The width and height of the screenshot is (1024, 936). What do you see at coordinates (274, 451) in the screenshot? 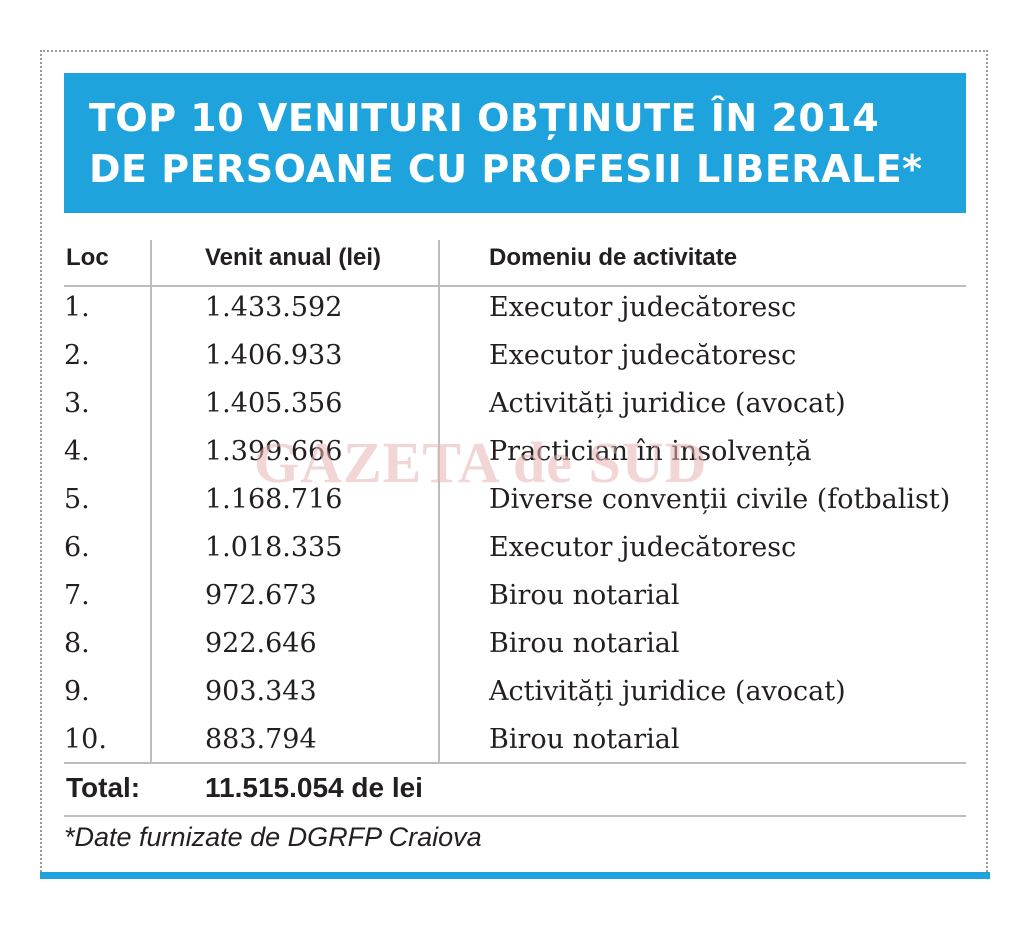
I see `cell-venit: 1.399.666` at bounding box center [274, 451].